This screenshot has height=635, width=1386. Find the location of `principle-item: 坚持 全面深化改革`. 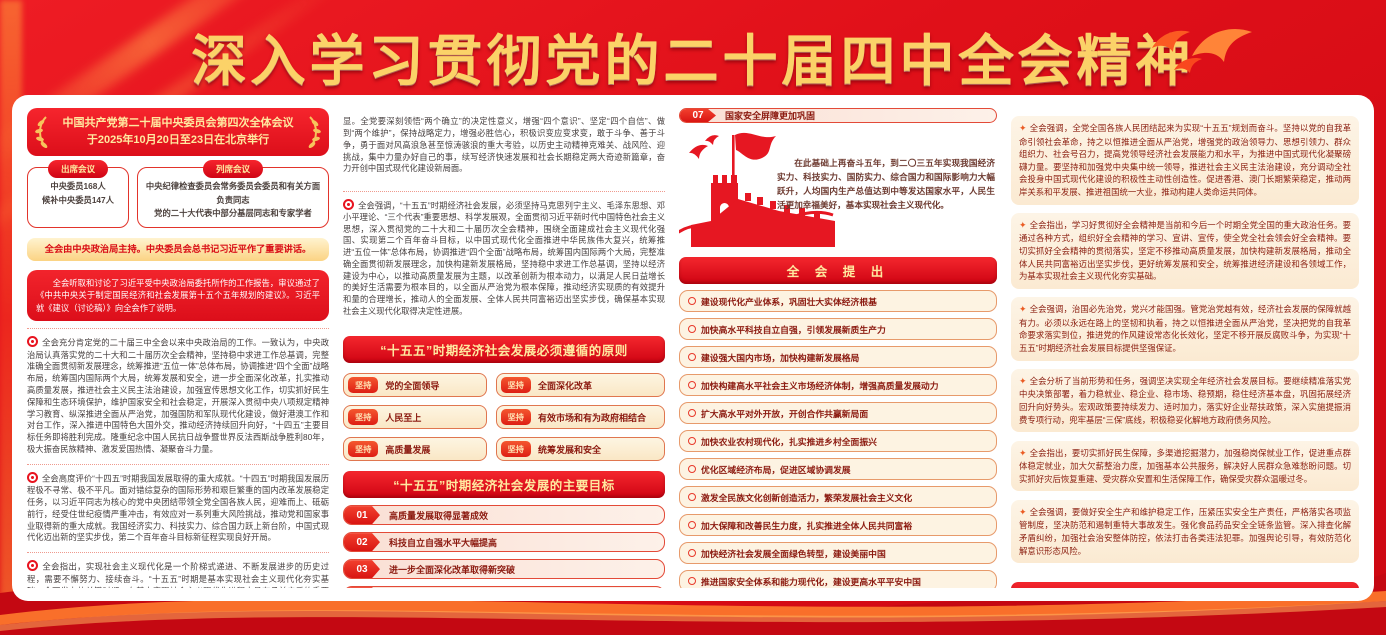

principle-item: 坚持 全面深化改革 is located at coordinates (580, 385).